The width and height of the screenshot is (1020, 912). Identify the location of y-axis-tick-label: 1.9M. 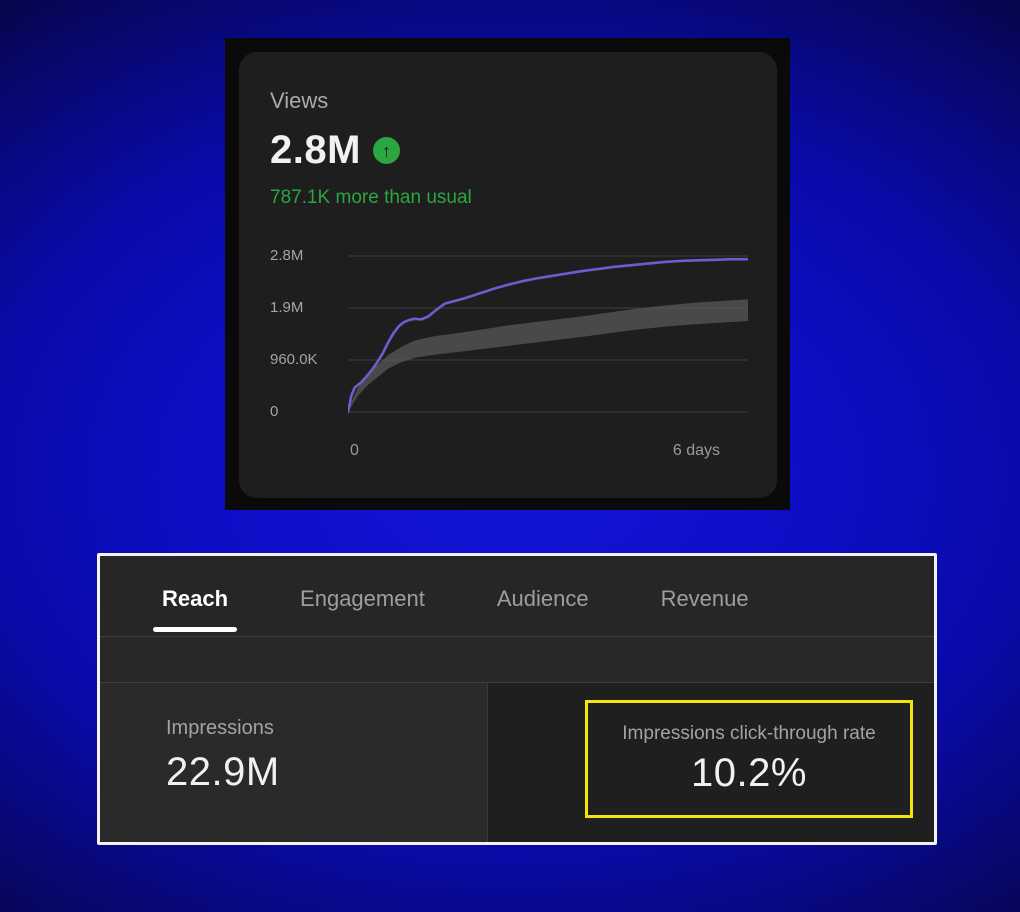
(287, 307).